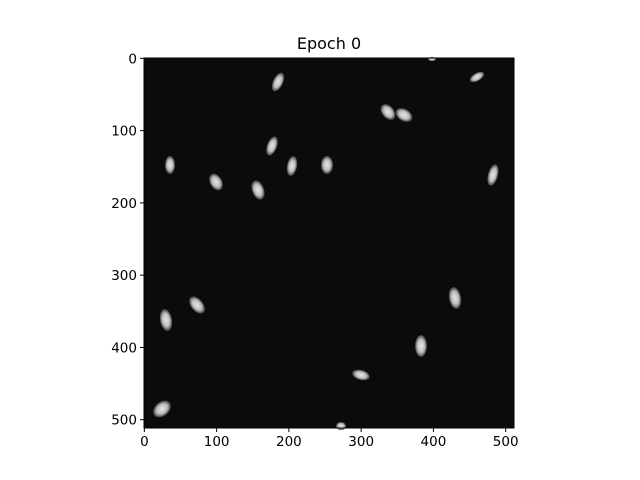 This screenshot has height=480, width=640. Describe the element at coordinates (124, 348) in the screenshot. I see `y-tick-label: 400` at that location.